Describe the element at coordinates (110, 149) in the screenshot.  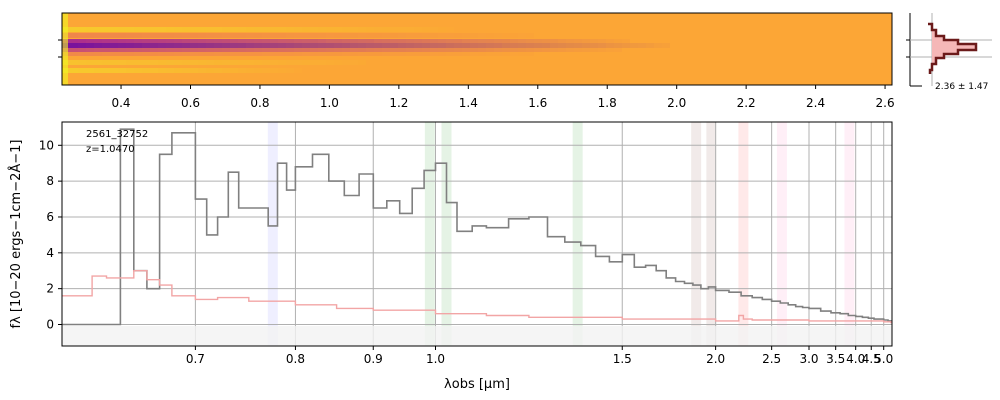
I see `redshift-label: z=1.0470` at that location.